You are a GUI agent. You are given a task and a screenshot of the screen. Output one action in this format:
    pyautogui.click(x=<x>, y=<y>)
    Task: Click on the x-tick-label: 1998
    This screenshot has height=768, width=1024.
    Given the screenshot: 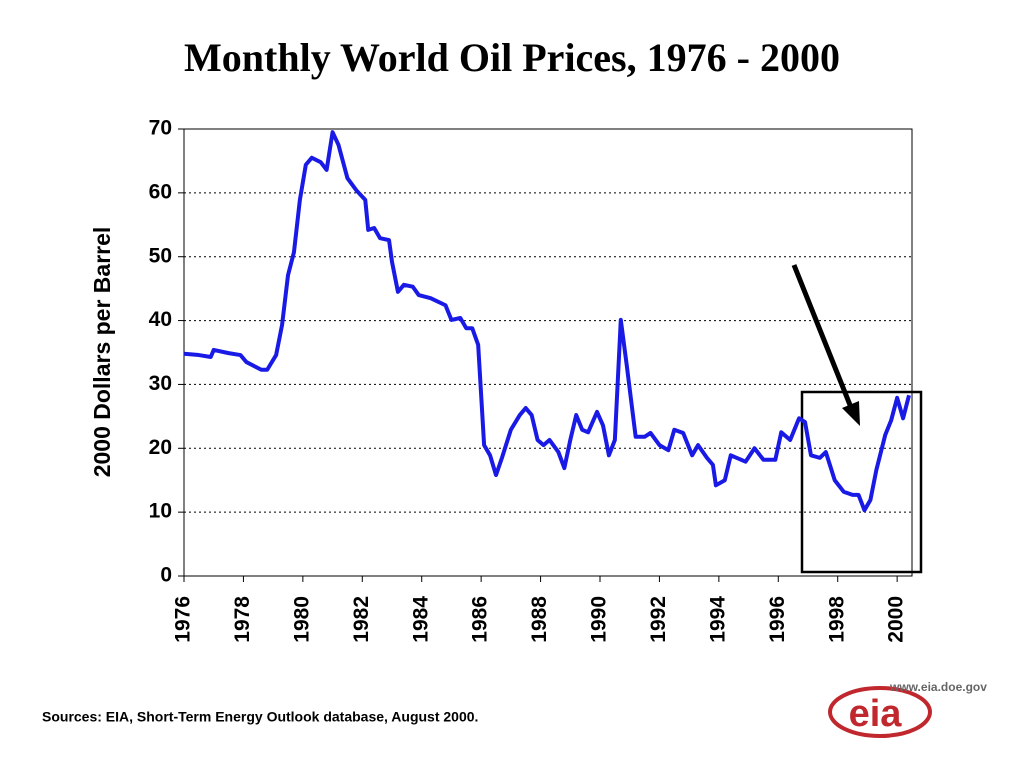 What is the action you would take?
    pyautogui.click(x=836, y=619)
    